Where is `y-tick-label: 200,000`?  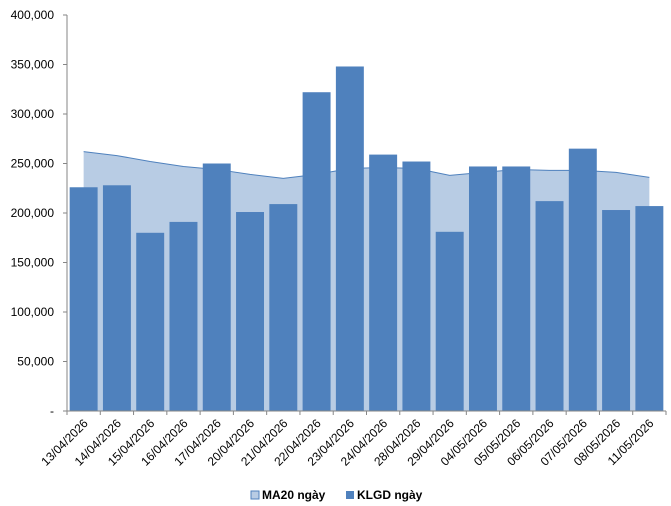 y-tick-label: 200,000 is located at coordinates (33, 213).